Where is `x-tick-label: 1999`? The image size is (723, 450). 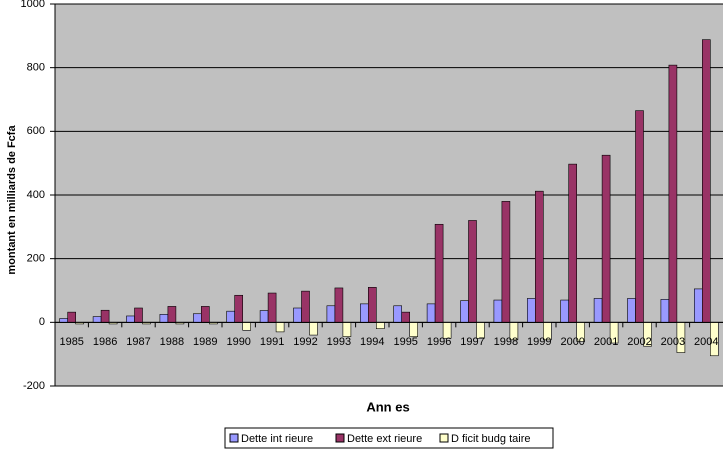
x-tick-label: 1999 is located at coordinates (539, 342).